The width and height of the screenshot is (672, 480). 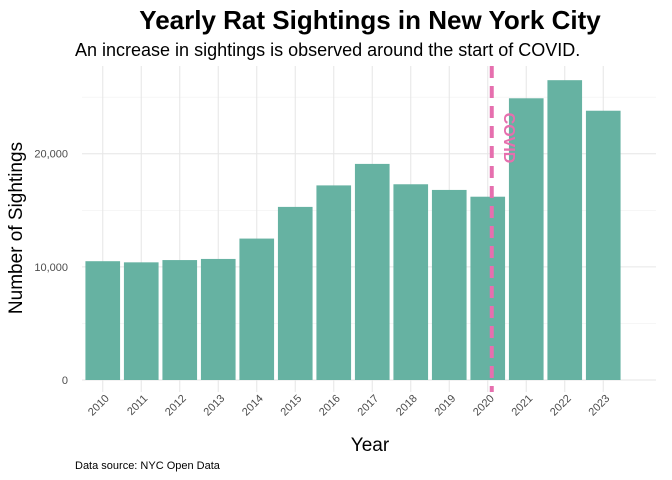 I want to click on y-tick-label: 20,000, so click(x=51, y=155).